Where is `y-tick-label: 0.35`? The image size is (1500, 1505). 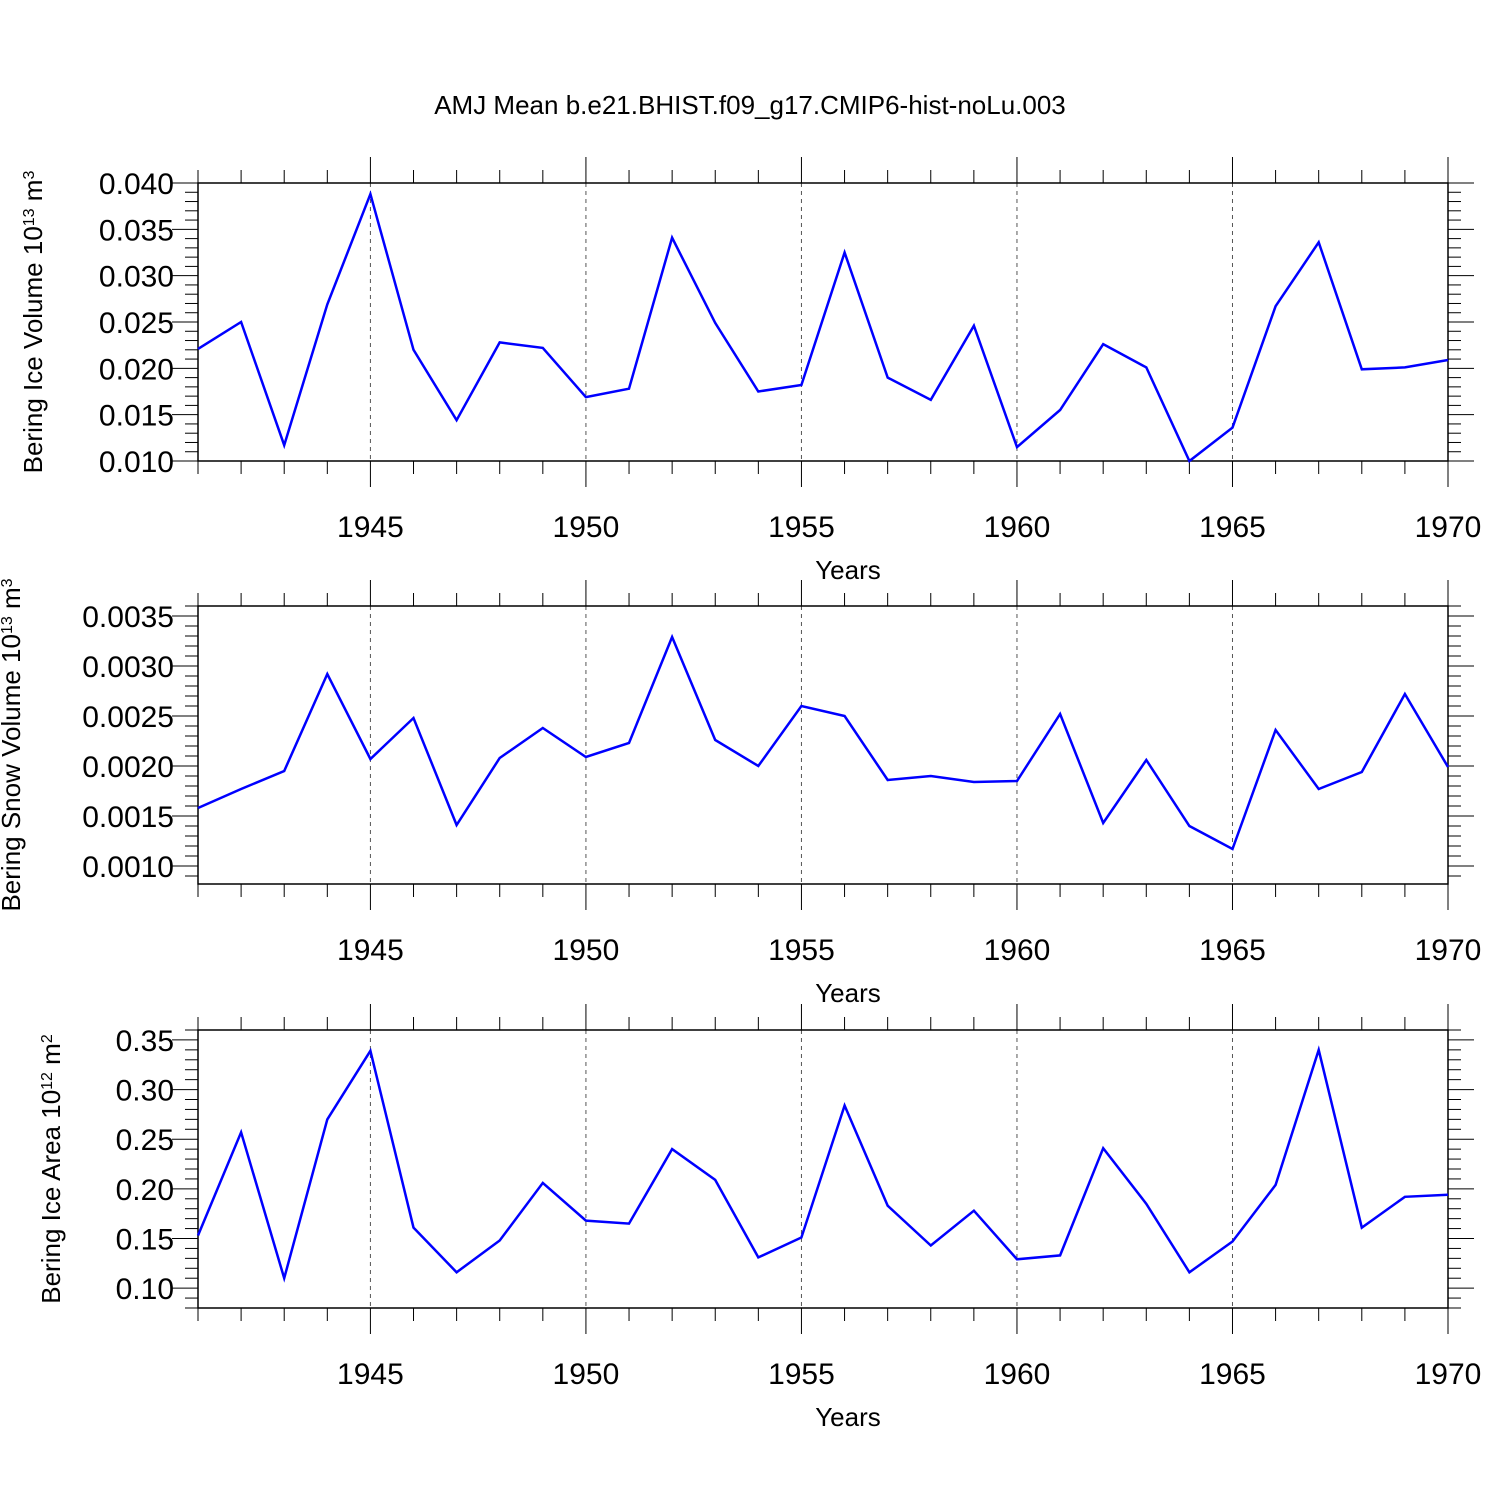 y-tick-label: 0.35 is located at coordinates (145, 1041).